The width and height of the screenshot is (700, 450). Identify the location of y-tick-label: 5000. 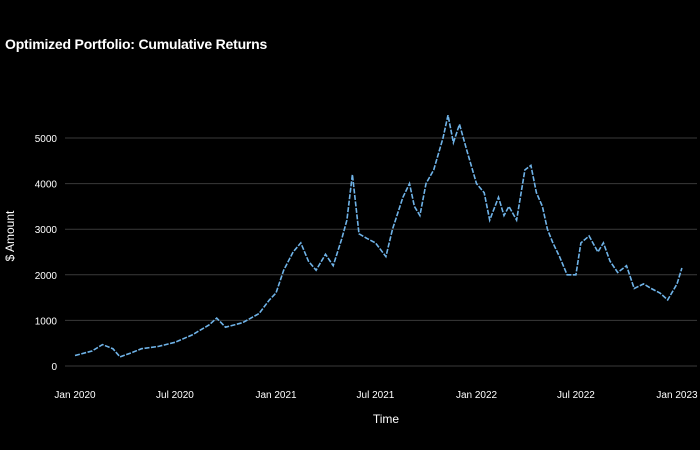
(46, 139).